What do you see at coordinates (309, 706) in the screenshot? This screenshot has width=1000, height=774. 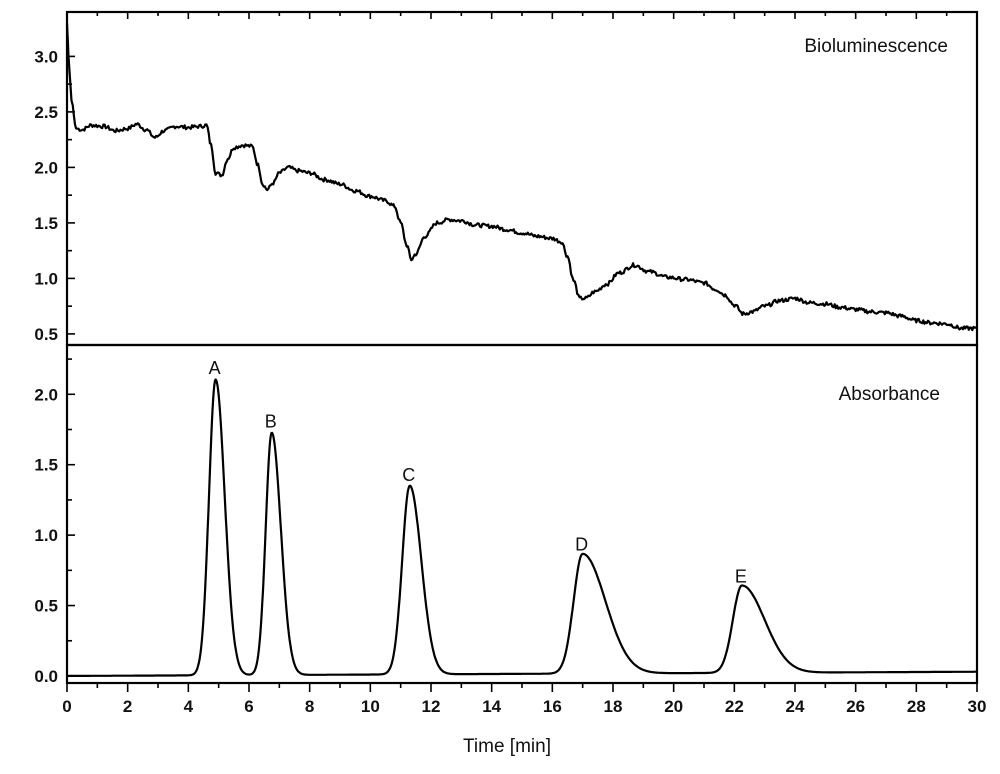 I see `x-tick-label: 8` at bounding box center [309, 706].